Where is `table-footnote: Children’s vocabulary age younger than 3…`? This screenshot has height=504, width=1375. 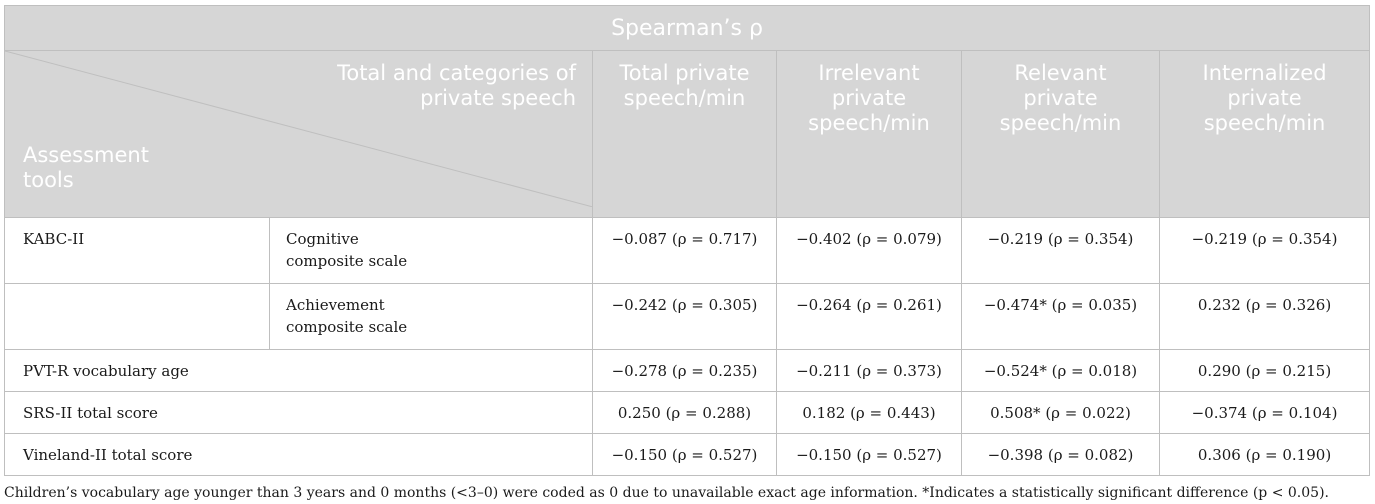
table-footnote: Children’s vocabulary age younger than 3… is located at coordinates (666, 493).